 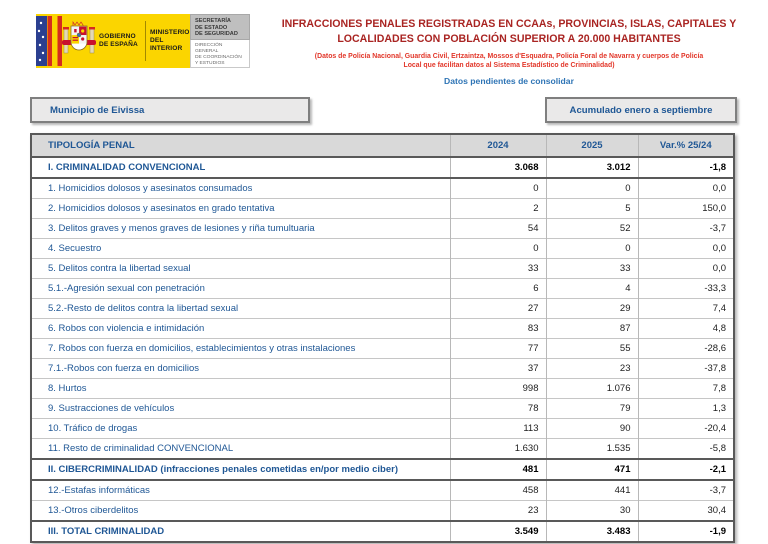 What do you see at coordinates (591, 167) in the screenshot?
I see `cell-2025: 3.012` at bounding box center [591, 167].